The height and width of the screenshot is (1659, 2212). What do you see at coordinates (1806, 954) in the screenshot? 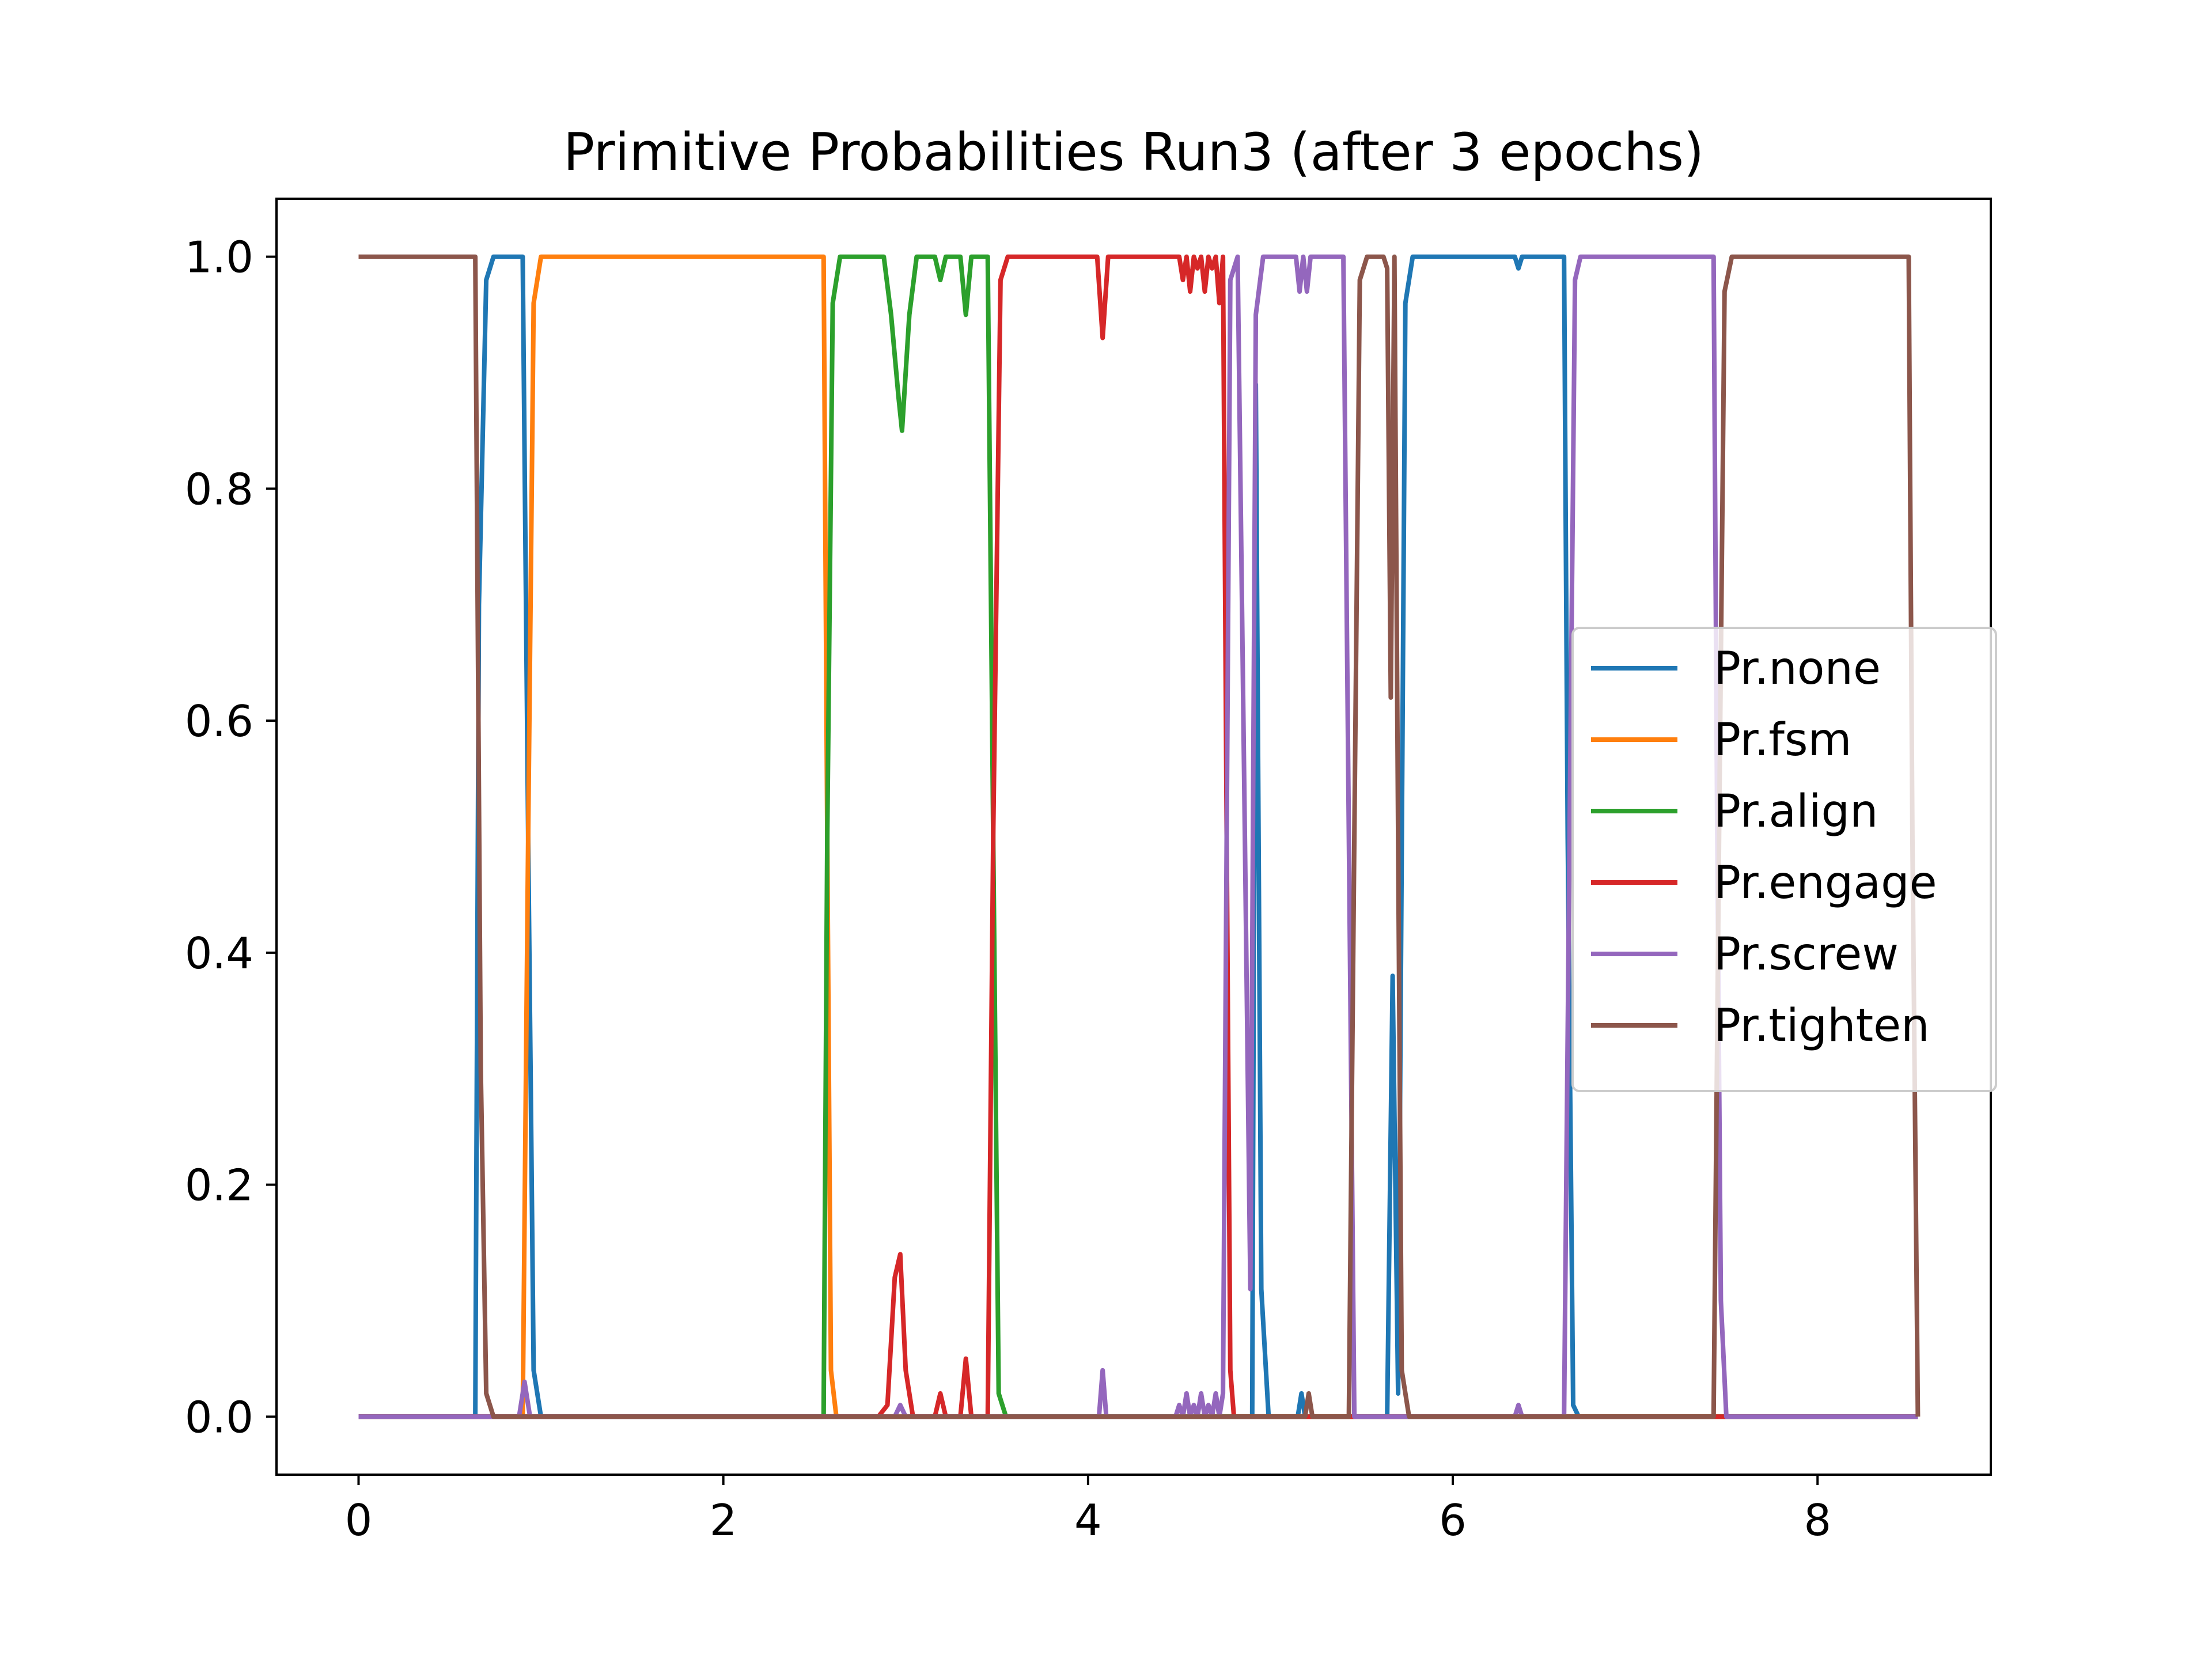
I see `legend-label-pr-screw: Pr.screw` at bounding box center [1806, 954].